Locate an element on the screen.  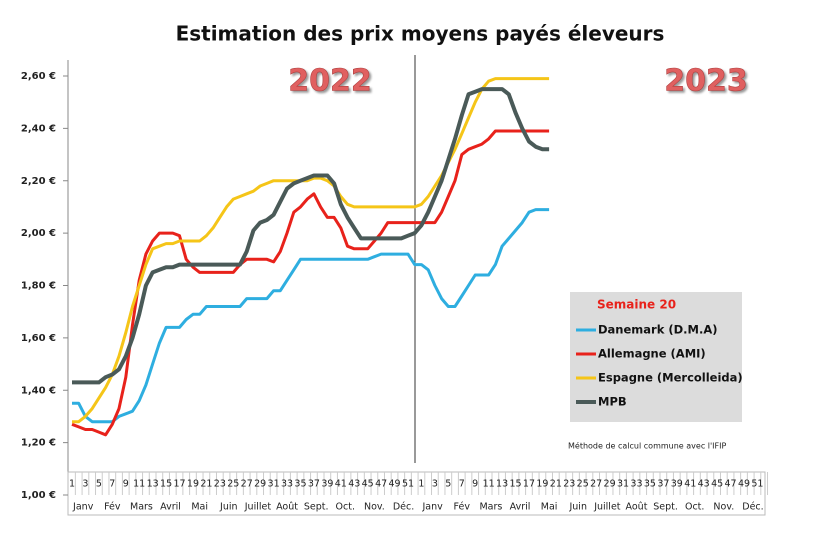
y-tick-label: 1,40 € is located at coordinates (38, 390).